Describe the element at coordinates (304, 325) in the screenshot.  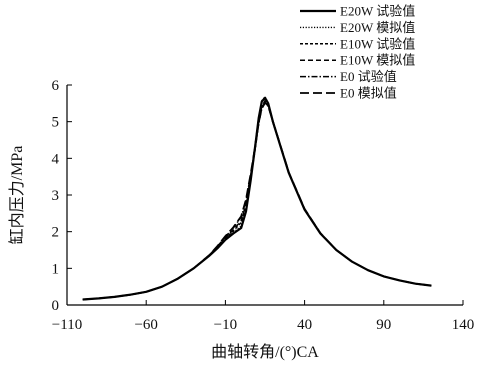
I see `x-tick-label: 40` at that location.